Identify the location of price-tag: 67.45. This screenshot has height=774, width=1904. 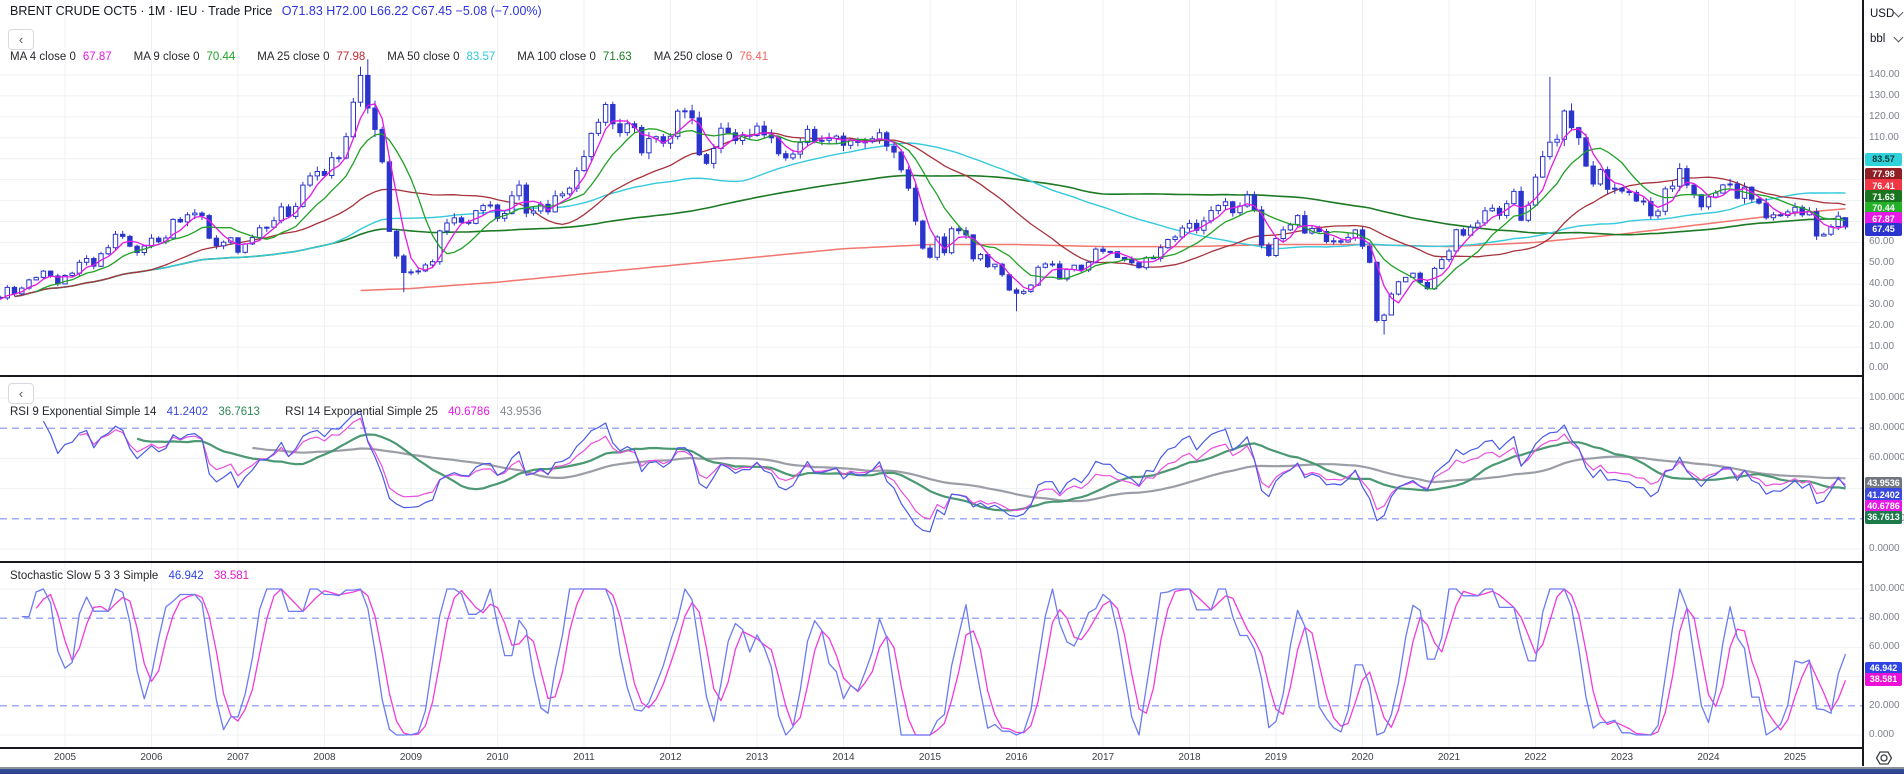
(1883, 229).